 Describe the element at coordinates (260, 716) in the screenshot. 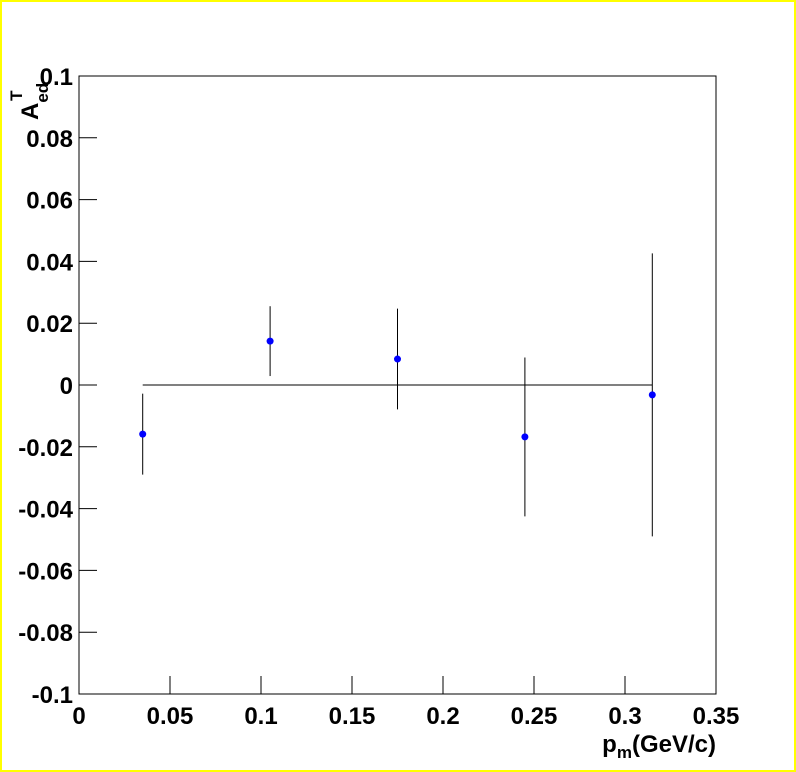

I see `x-tick-label: 0.1` at that location.